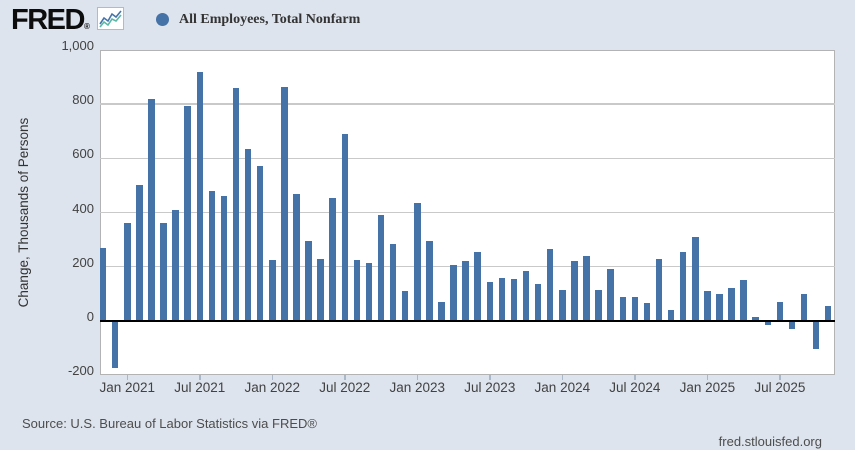 Image resolution: width=855 pixels, height=450 pixels. Describe the element at coordinates (490, 387) in the screenshot. I see `x-tick-label: Jul 2023` at that location.